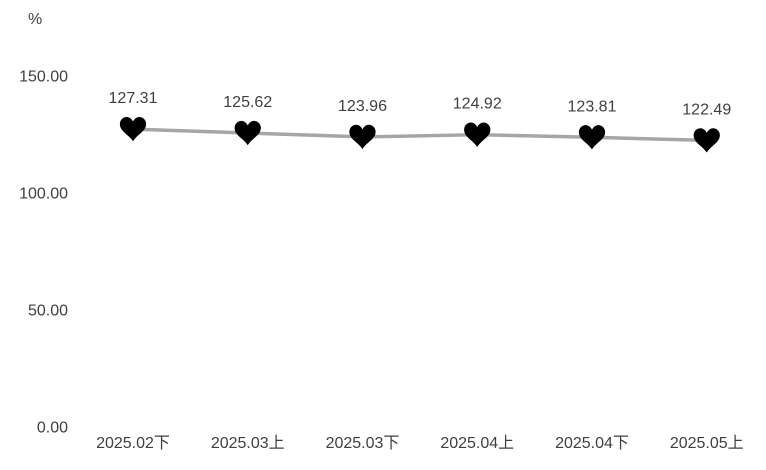  What do you see at coordinates (52, 428) in the screenshot?
I see `y-tick-label: 0.00` at bounding box center [52, 428].